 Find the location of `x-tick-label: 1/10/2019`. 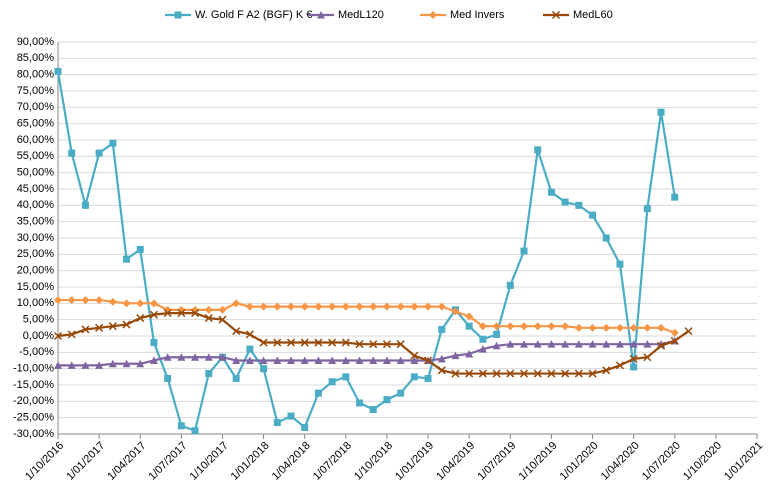

x-tick-label: 1/10/2019 is located at coordinates (537, 461).